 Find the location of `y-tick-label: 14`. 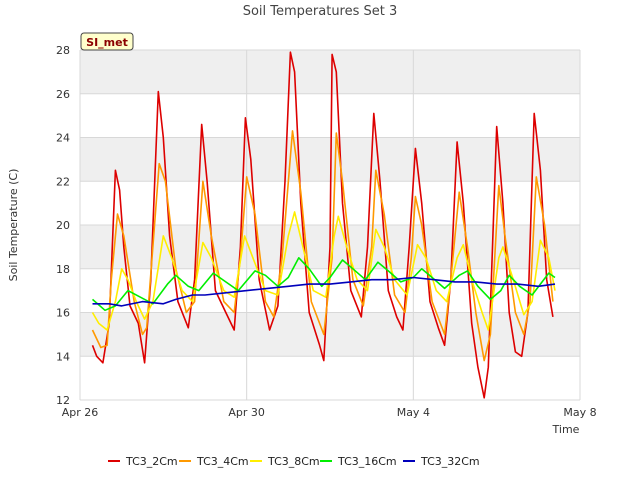

y-tick-label: 14 is located at coordinates (63, 356).